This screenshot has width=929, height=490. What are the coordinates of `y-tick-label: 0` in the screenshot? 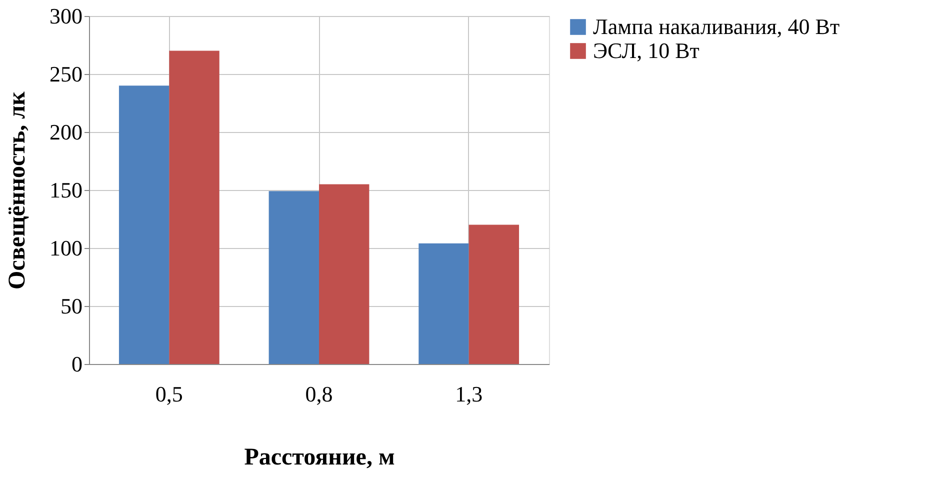 It's located at (77, 364).